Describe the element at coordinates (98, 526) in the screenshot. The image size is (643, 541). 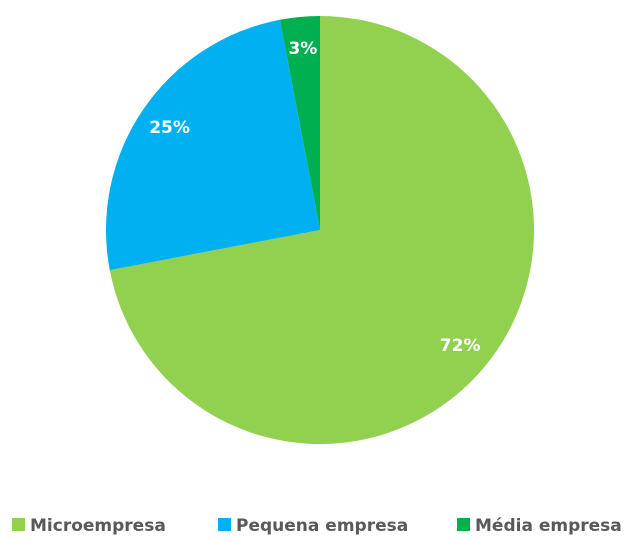
I see `legend-label: Microempresa` at that location.